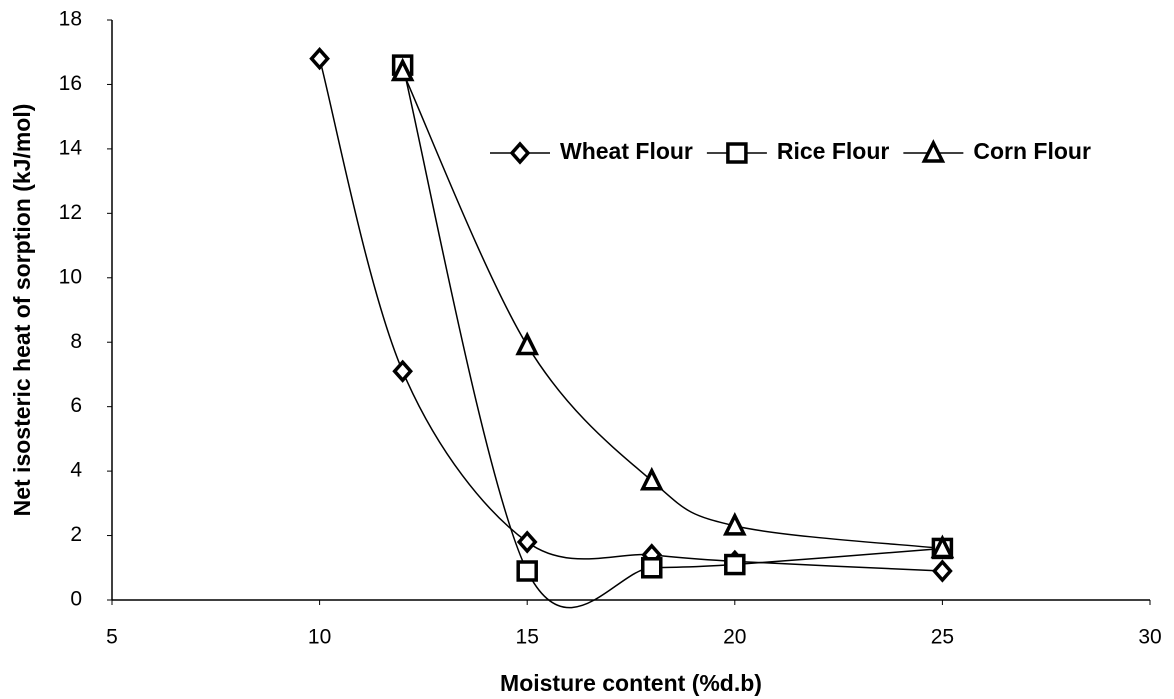 The width and height of the screenshot is (1174, 699). What do you see at coordinates (833, 151) in the screenshot?
I see `legend-label: Rice Flour` at bounding box center [833, 151].